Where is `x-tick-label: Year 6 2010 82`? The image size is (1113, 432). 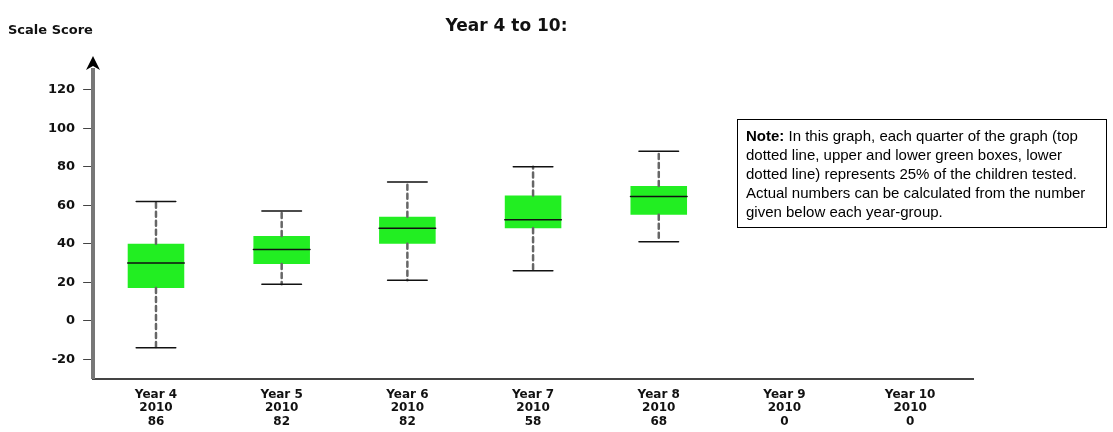 x-tick-label: Year 6 2010 82 is located at coordinates (407, 407).